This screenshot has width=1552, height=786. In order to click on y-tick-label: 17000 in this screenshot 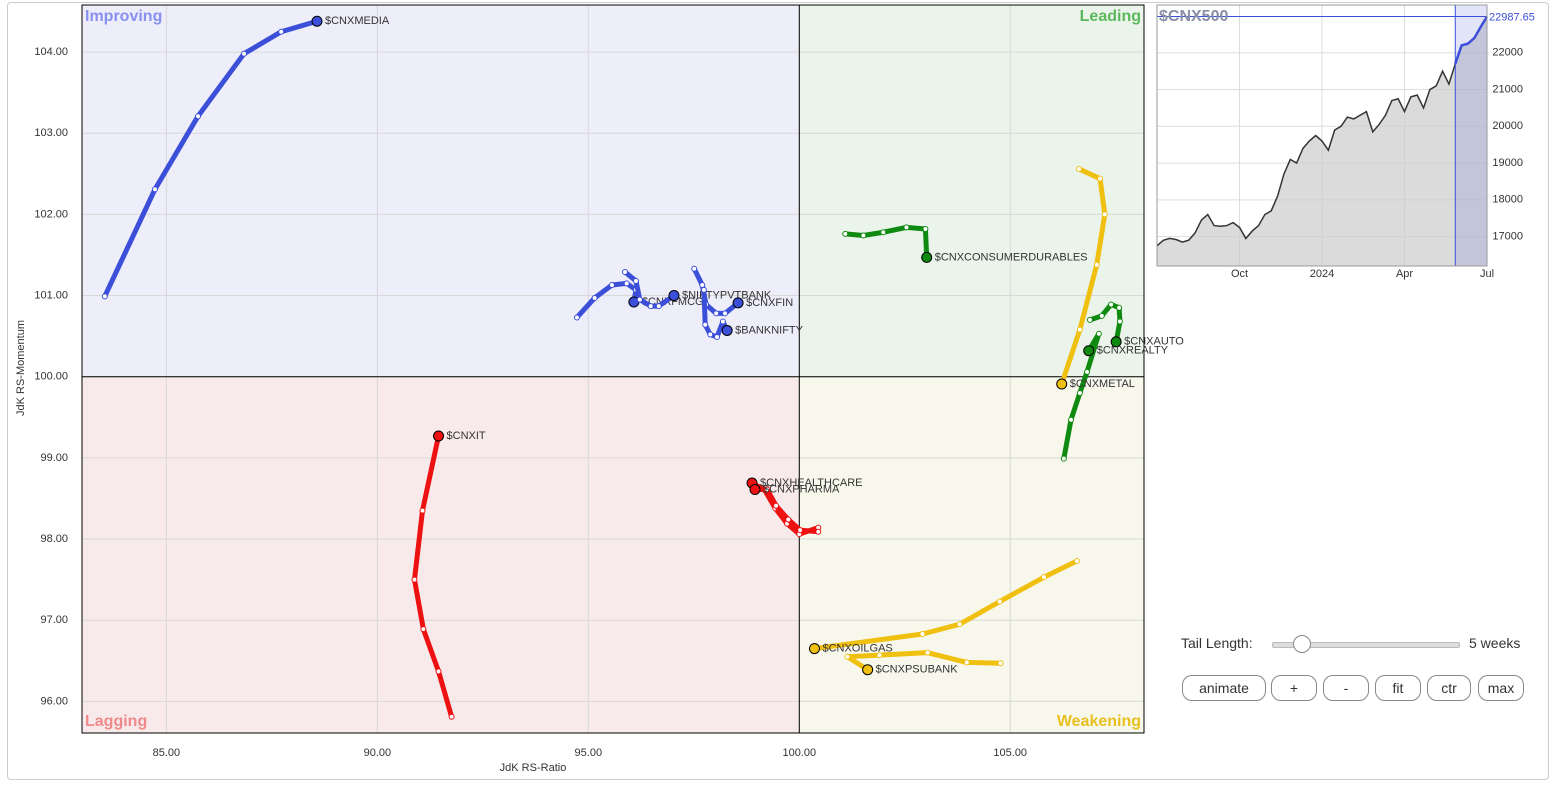, I will do `click(1507, 236)`.